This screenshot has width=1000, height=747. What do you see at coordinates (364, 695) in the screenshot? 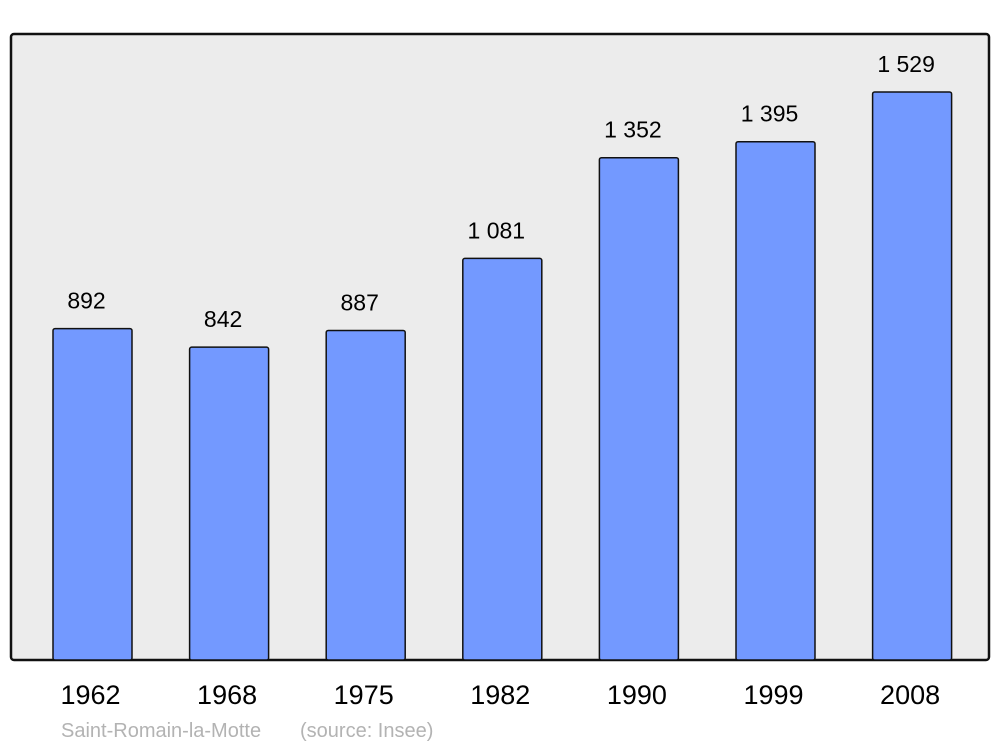
I see `x-tick-label-1975: 1975` at bounding box center [364, 695].